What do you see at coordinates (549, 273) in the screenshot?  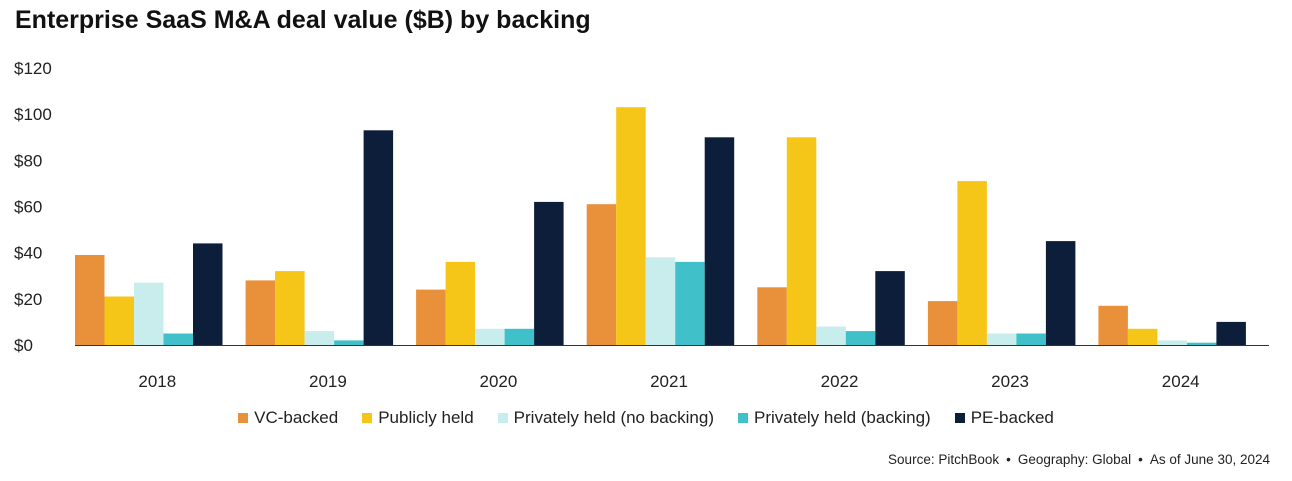 I see `bar-pe-backed-2020` at bounding box center [549, 273].